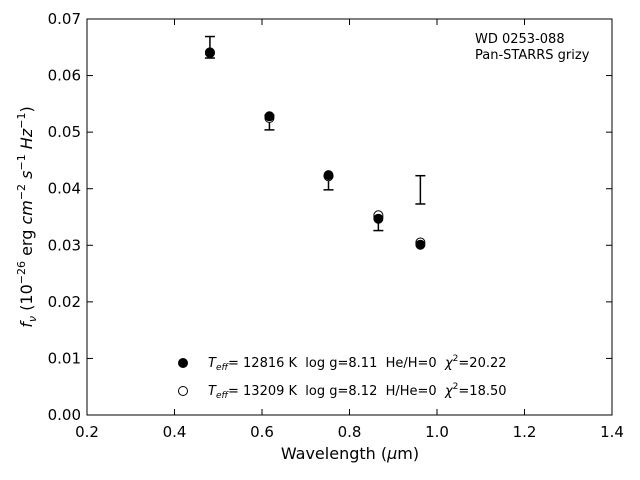  What do you see at coordinates (532, 55) in the screenshot?
I see `annotation-line-2: Pan-STARRS grizy` at bounding box center [532, 55].